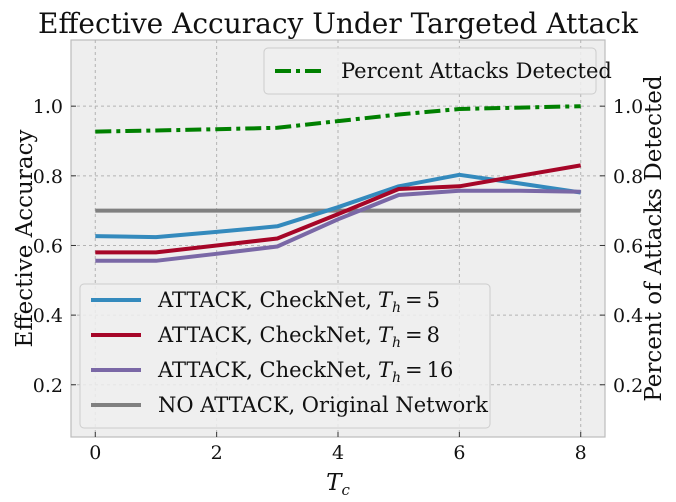  I want to click on legend-label-th5-value: 5, so click(433, 300).